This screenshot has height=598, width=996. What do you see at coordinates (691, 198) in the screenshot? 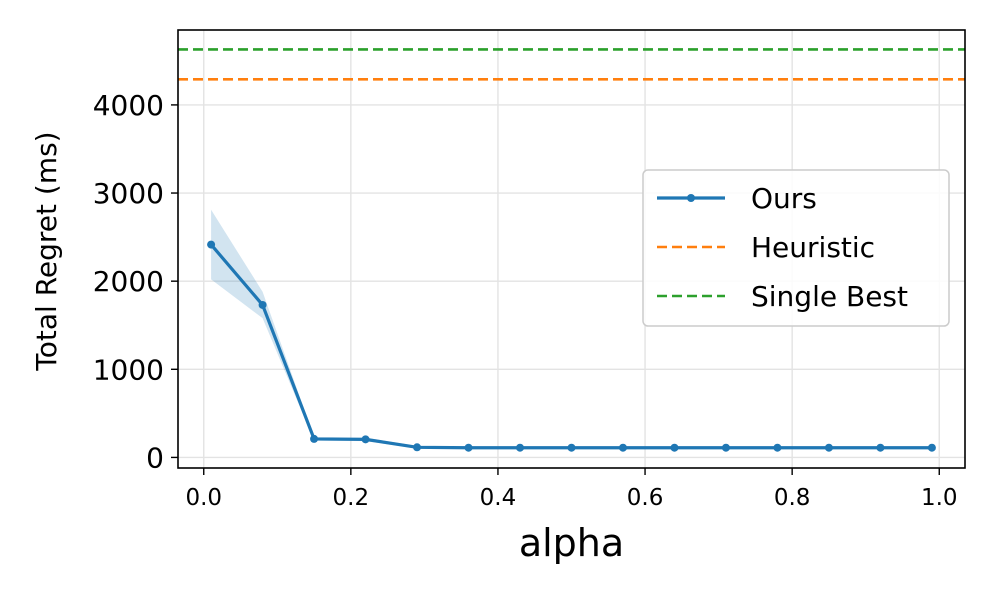
I see `legend-marker-ours` at bounding box center [691, 198].